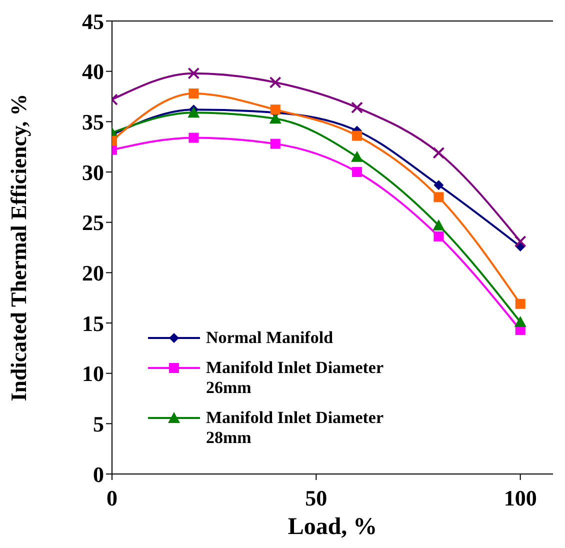 The image size is (565, 548). Describe the element at coordinates (520, 498) in the screenshot. I see `x-tick-label: 100` at that location.